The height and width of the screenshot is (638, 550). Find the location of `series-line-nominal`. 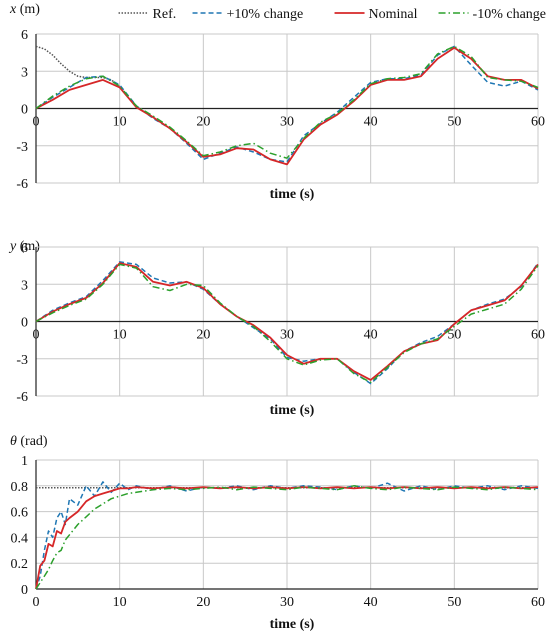

series-line-nominal is located at coordinates (287, 538).